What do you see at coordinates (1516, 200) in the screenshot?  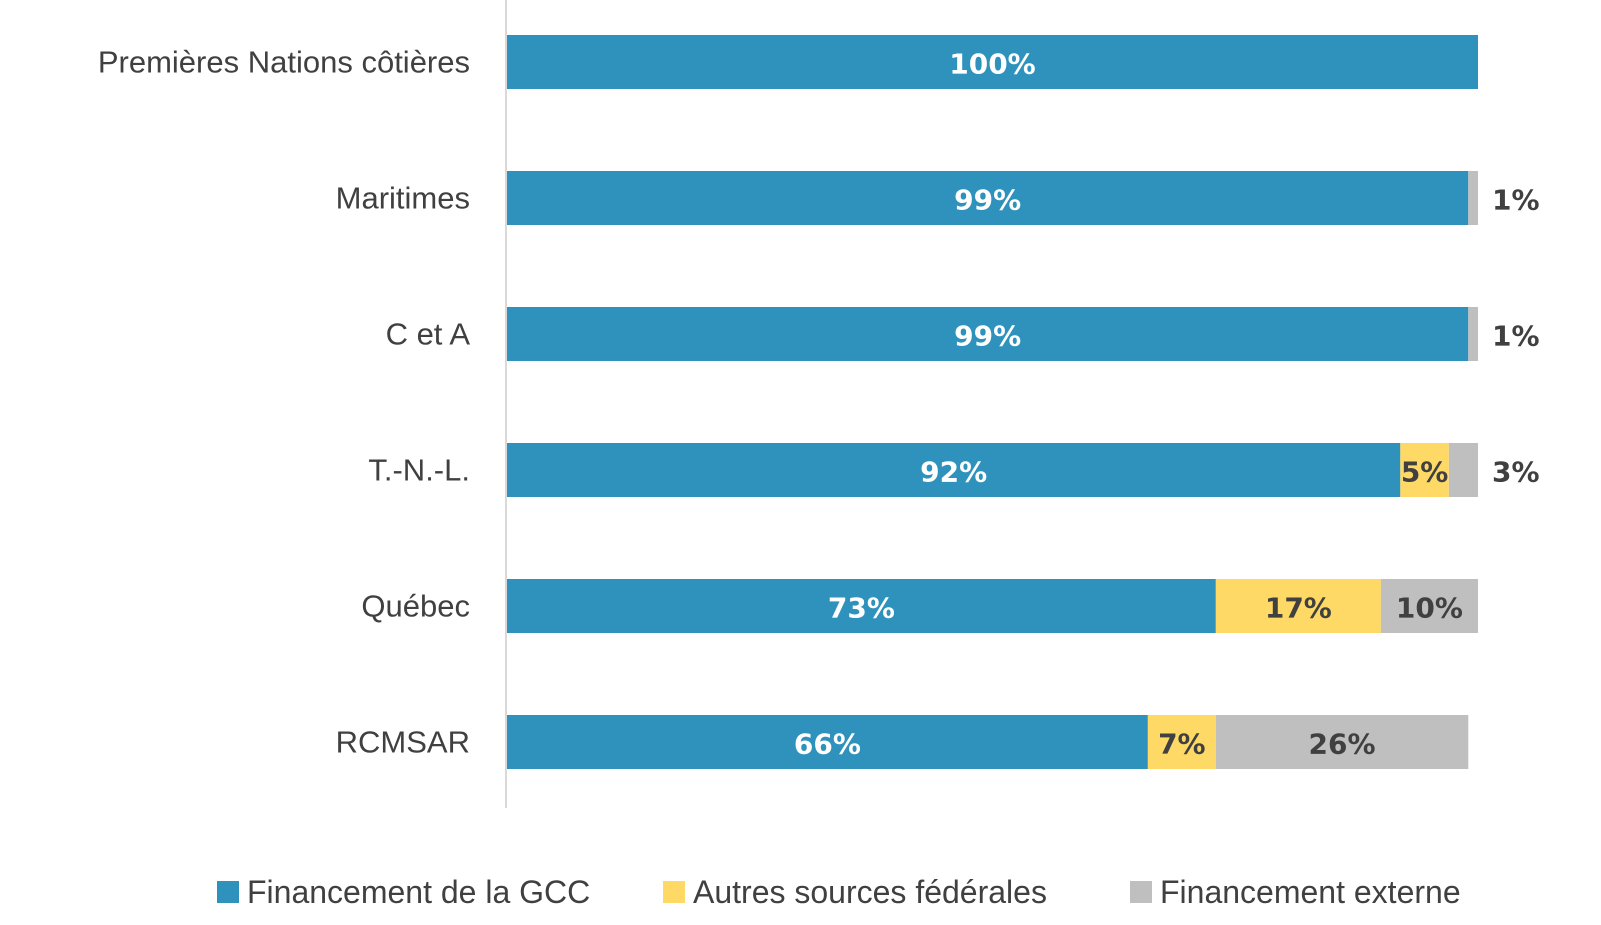 I see `data-label-maritimes-financement-externe: 1%` at bounding box center [1516, 200].